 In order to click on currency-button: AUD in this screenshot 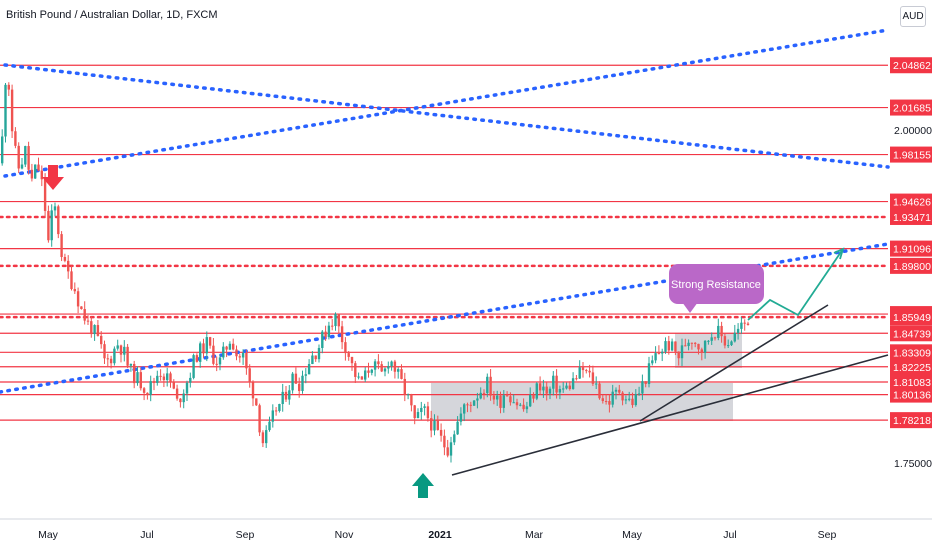, I will do `click(913, 16)`.